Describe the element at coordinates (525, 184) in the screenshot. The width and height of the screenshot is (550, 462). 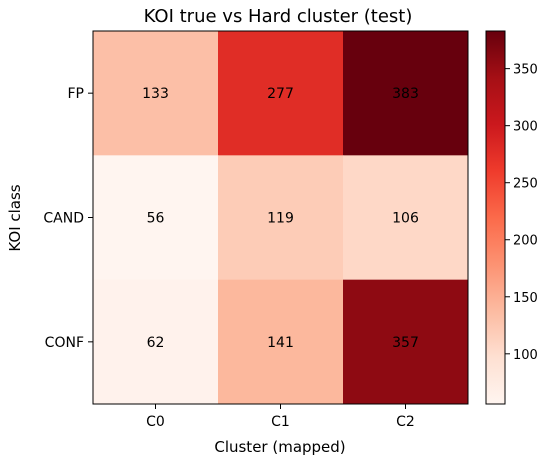
I see `colorbar-tick-label: 250` at that location.